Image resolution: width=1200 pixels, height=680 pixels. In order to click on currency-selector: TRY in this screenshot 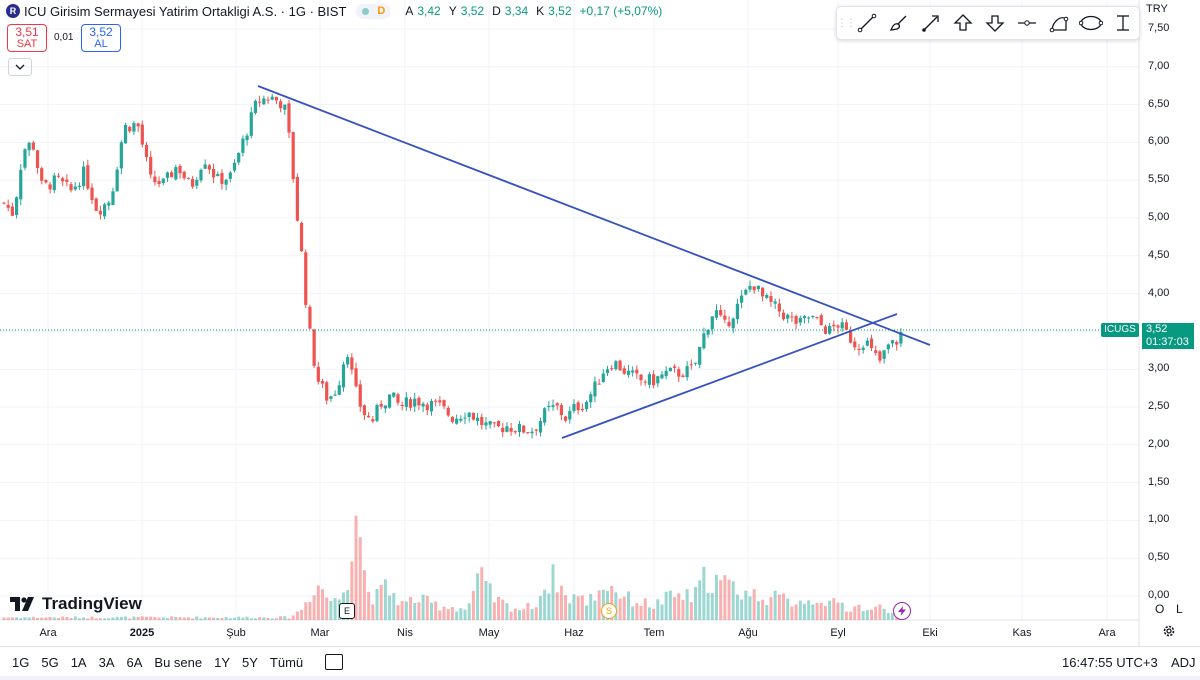, I will do `click(1157, 9)`.